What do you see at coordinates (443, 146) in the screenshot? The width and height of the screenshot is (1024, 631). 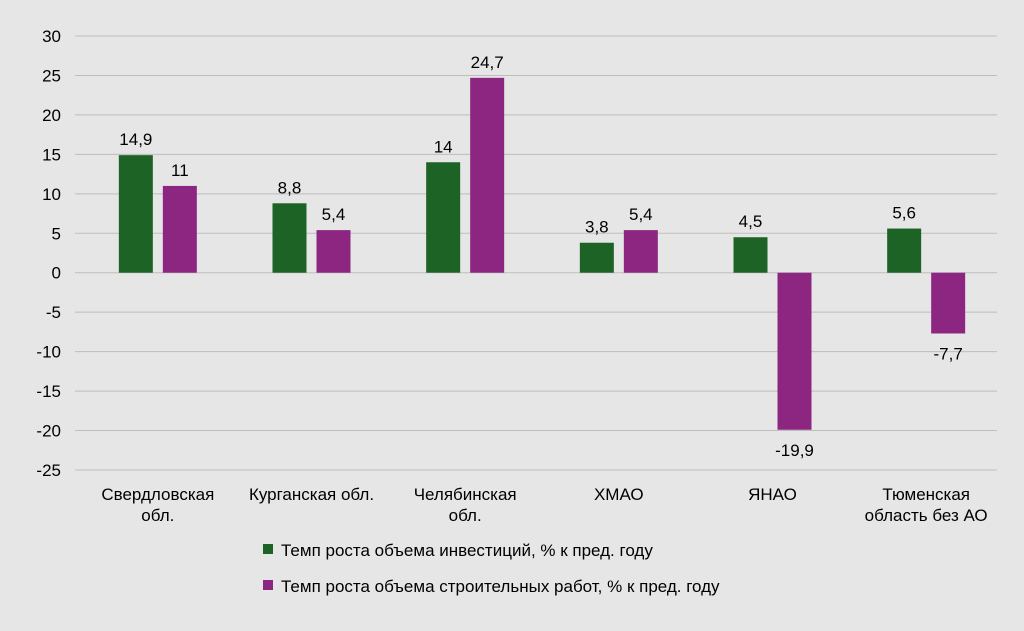 I see `data-label: 14` at bounding box center [443, 146].